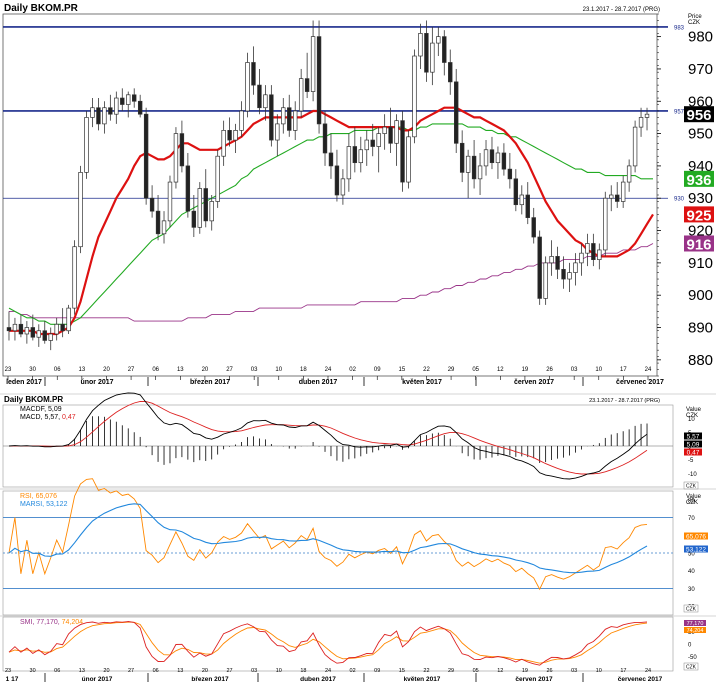  What do you see at coordinates (598, 370) in the screenshot?
I see `x-day-label: 10` at bounding box center [598, 370].